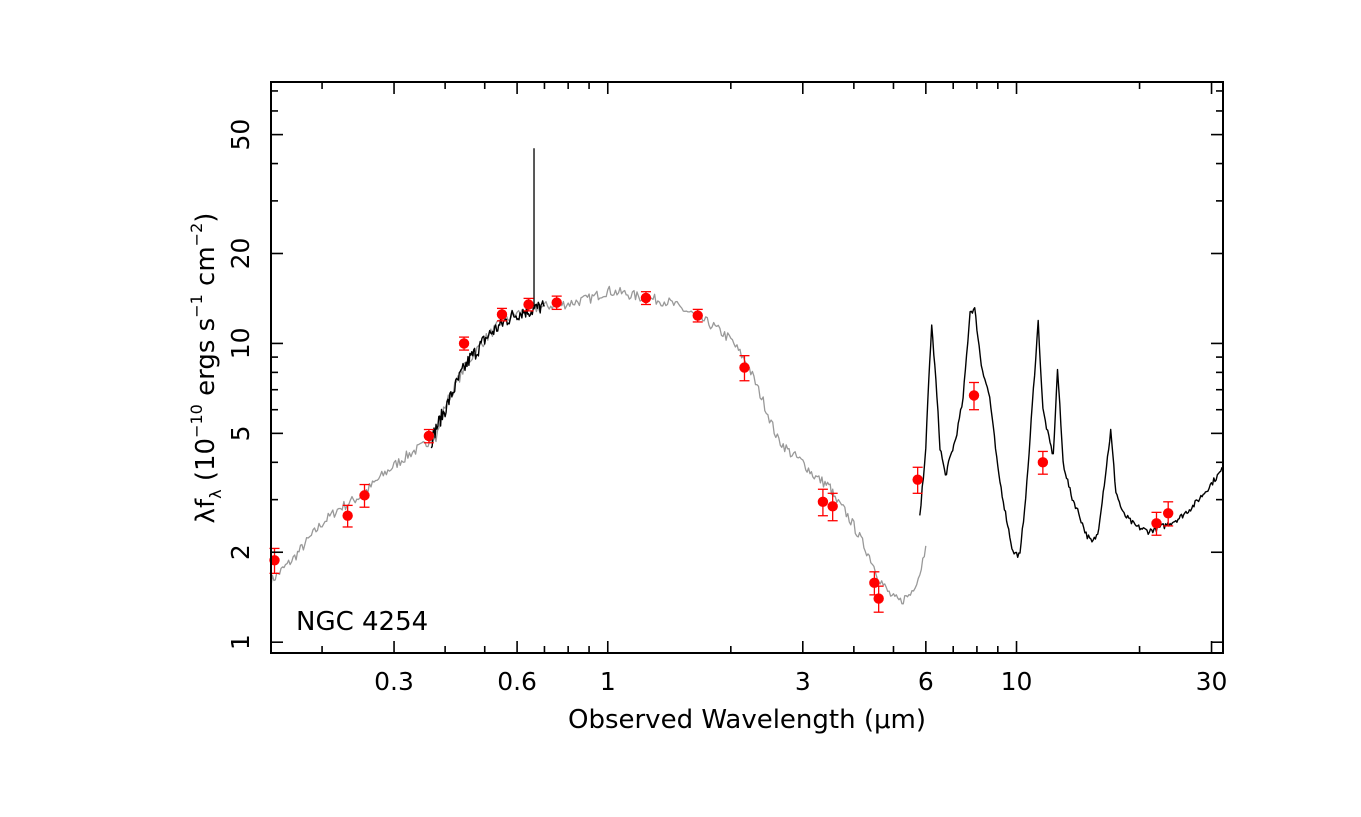 Image resolution: width=1361 pixels, height=817 pixels. I want to click on x-tick-label: 3, so click(803, 681).